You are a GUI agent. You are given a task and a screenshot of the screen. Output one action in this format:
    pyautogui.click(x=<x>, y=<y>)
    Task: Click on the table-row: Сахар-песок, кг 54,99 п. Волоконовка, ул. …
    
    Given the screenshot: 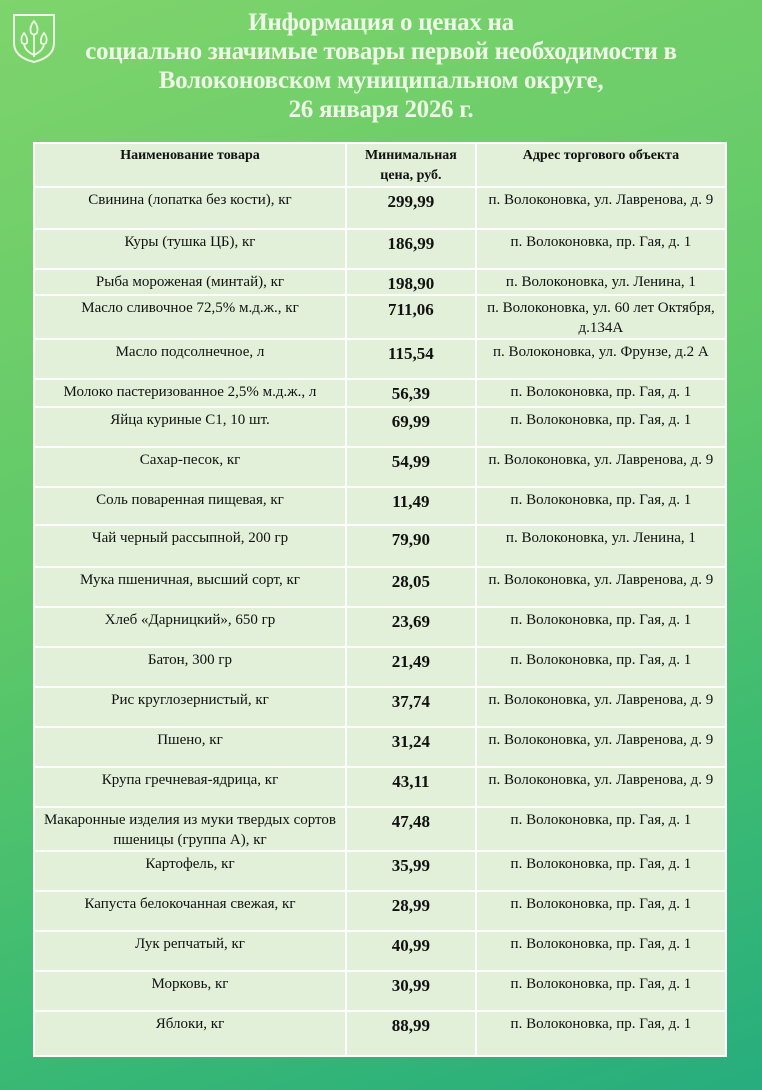 What is the action you would take?
    pyautogui.click(x=380, y=467)
    